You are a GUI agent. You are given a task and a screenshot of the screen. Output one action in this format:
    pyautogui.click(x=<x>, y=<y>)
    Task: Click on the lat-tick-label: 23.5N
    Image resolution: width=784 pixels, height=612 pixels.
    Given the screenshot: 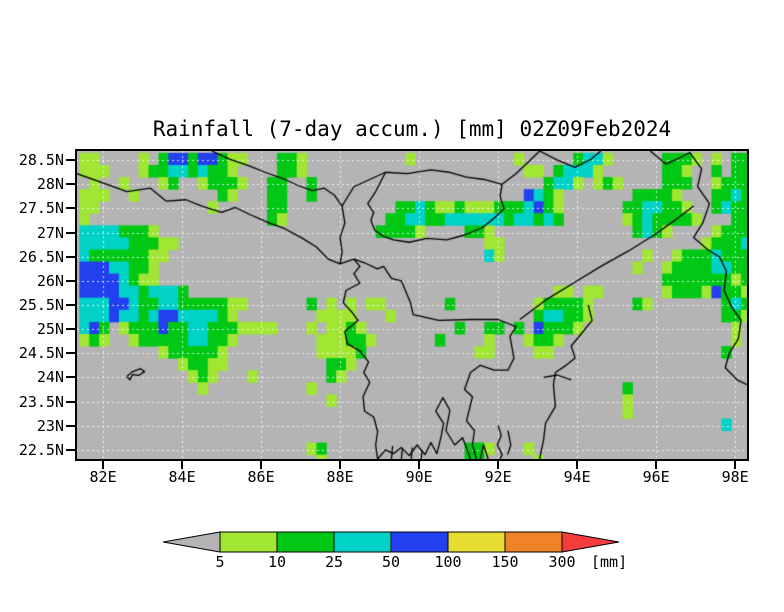 What is the action you would take?
    pyautogui.click(x=41, y=401)
    